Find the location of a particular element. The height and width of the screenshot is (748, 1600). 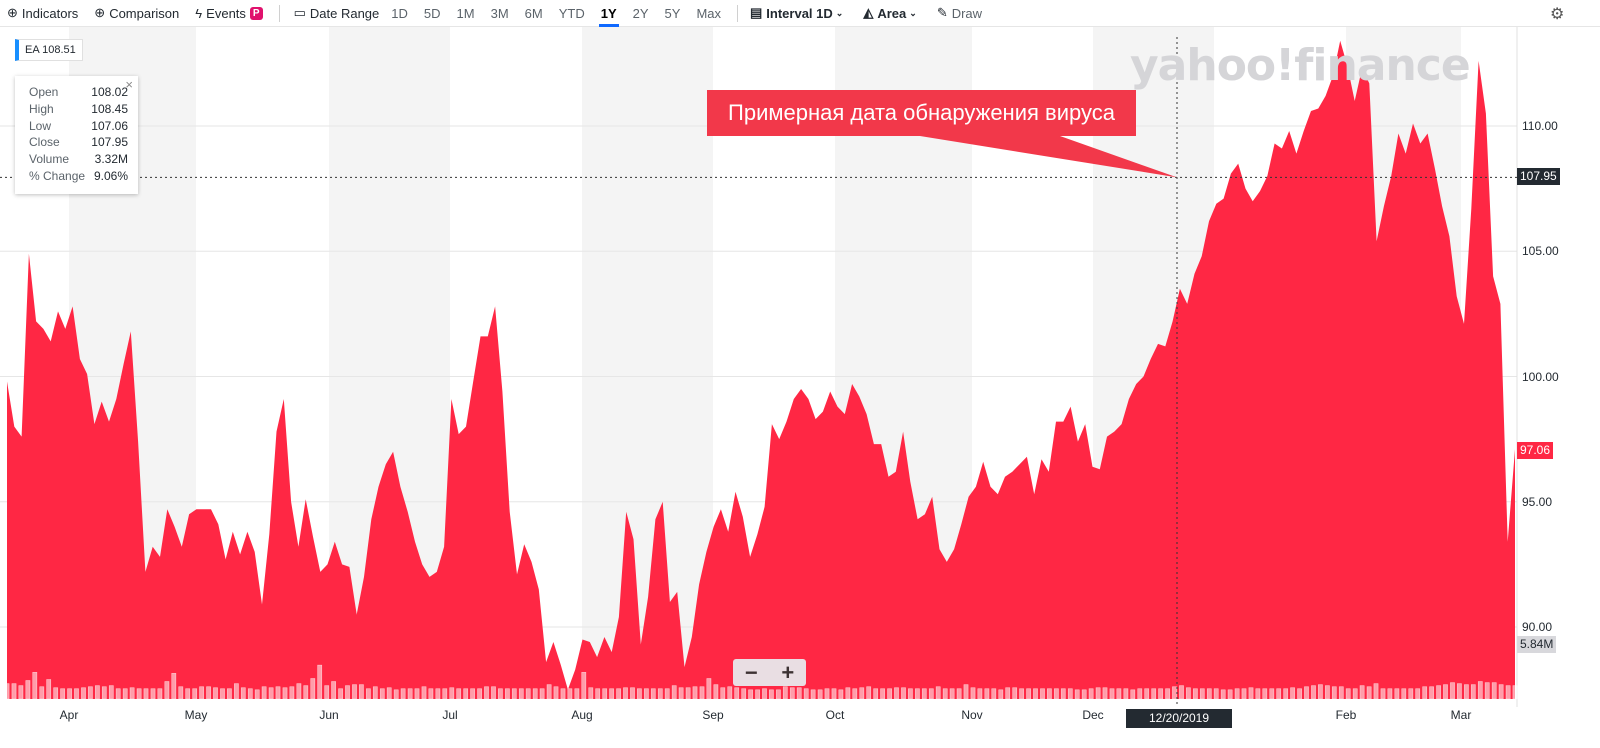

range-1m: 1M is located at coordinates (465, 13).